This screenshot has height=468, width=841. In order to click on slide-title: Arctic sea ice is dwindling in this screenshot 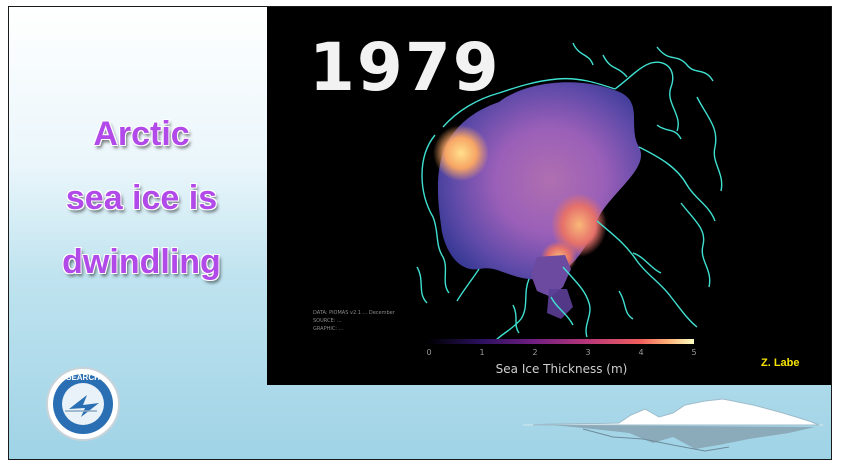, I will do `click(141, 198)`.